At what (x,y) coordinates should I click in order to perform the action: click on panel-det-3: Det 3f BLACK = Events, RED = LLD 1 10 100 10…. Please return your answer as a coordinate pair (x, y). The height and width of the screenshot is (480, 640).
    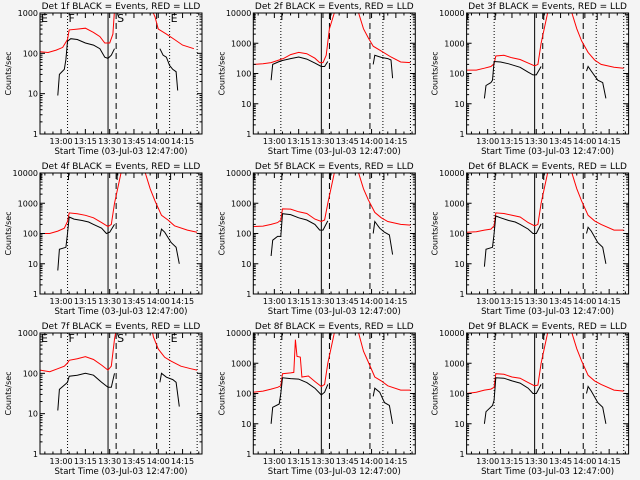
    Looking at the image, I should click on (530, 79).